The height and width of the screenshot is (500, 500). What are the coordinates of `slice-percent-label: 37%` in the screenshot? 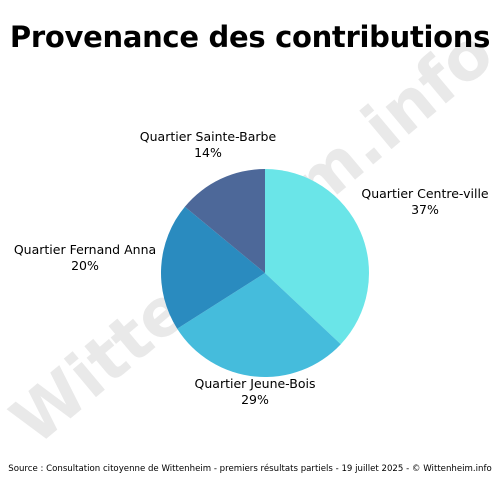 It's located at (425, 209).